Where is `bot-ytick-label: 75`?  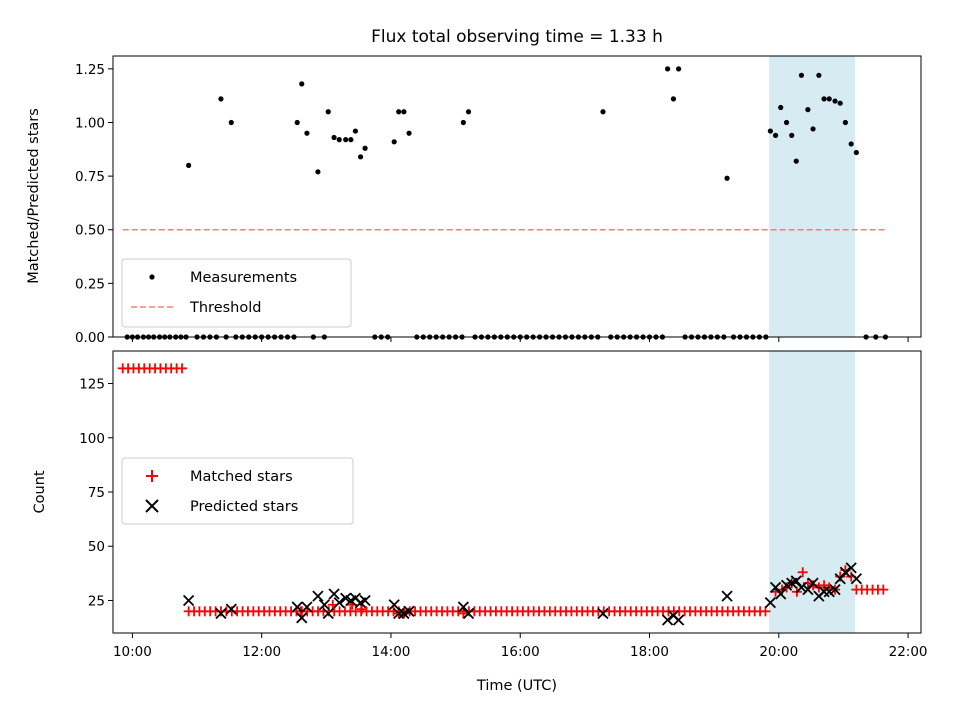
bot-ytick-label: 75 is located at coordinates (96, 493).